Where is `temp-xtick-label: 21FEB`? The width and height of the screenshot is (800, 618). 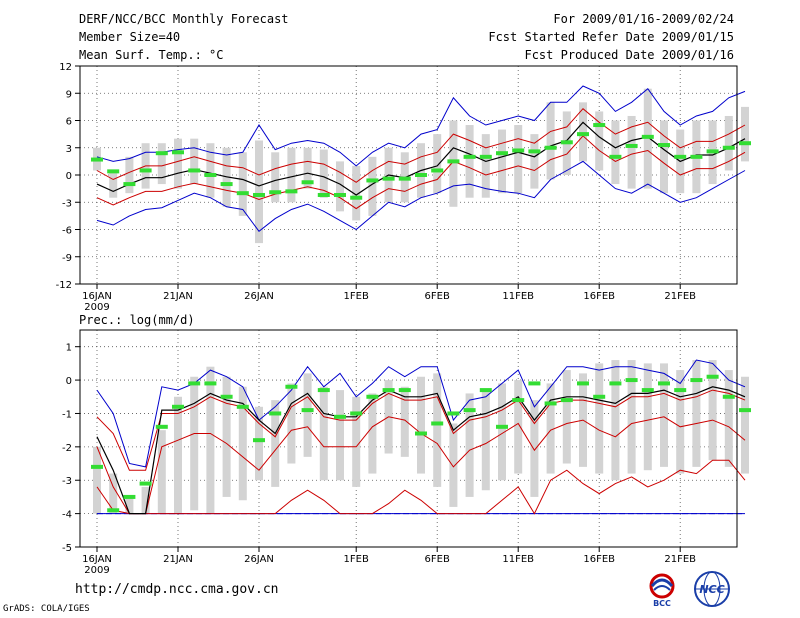
temp-xtick-label: 21FEB is located at coordinates (680, 296).